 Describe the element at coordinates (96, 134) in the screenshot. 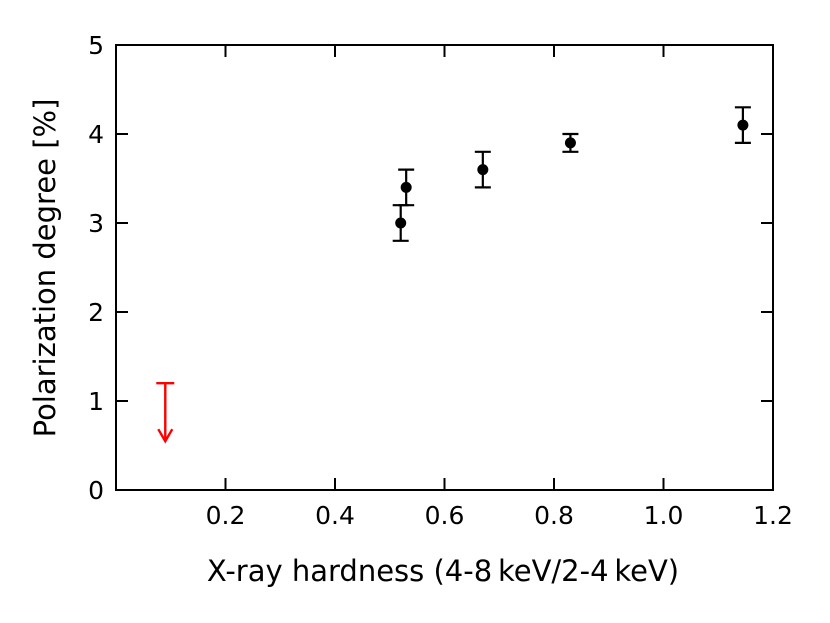

I see `y-tick-label: 4` at that location.